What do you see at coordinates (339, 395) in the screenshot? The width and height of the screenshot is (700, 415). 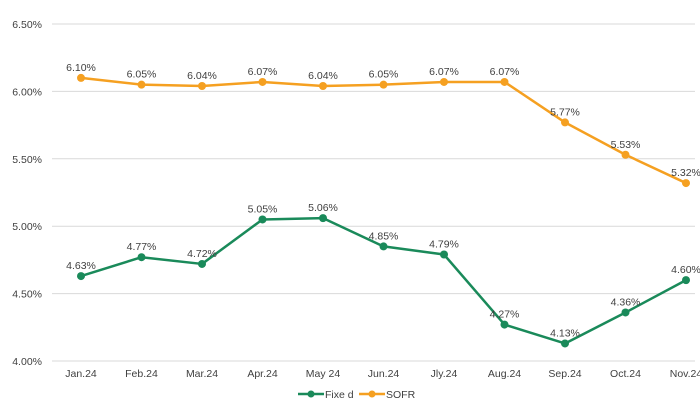 I see `legend-label: Fixe d` at bounding box center [339, 395].